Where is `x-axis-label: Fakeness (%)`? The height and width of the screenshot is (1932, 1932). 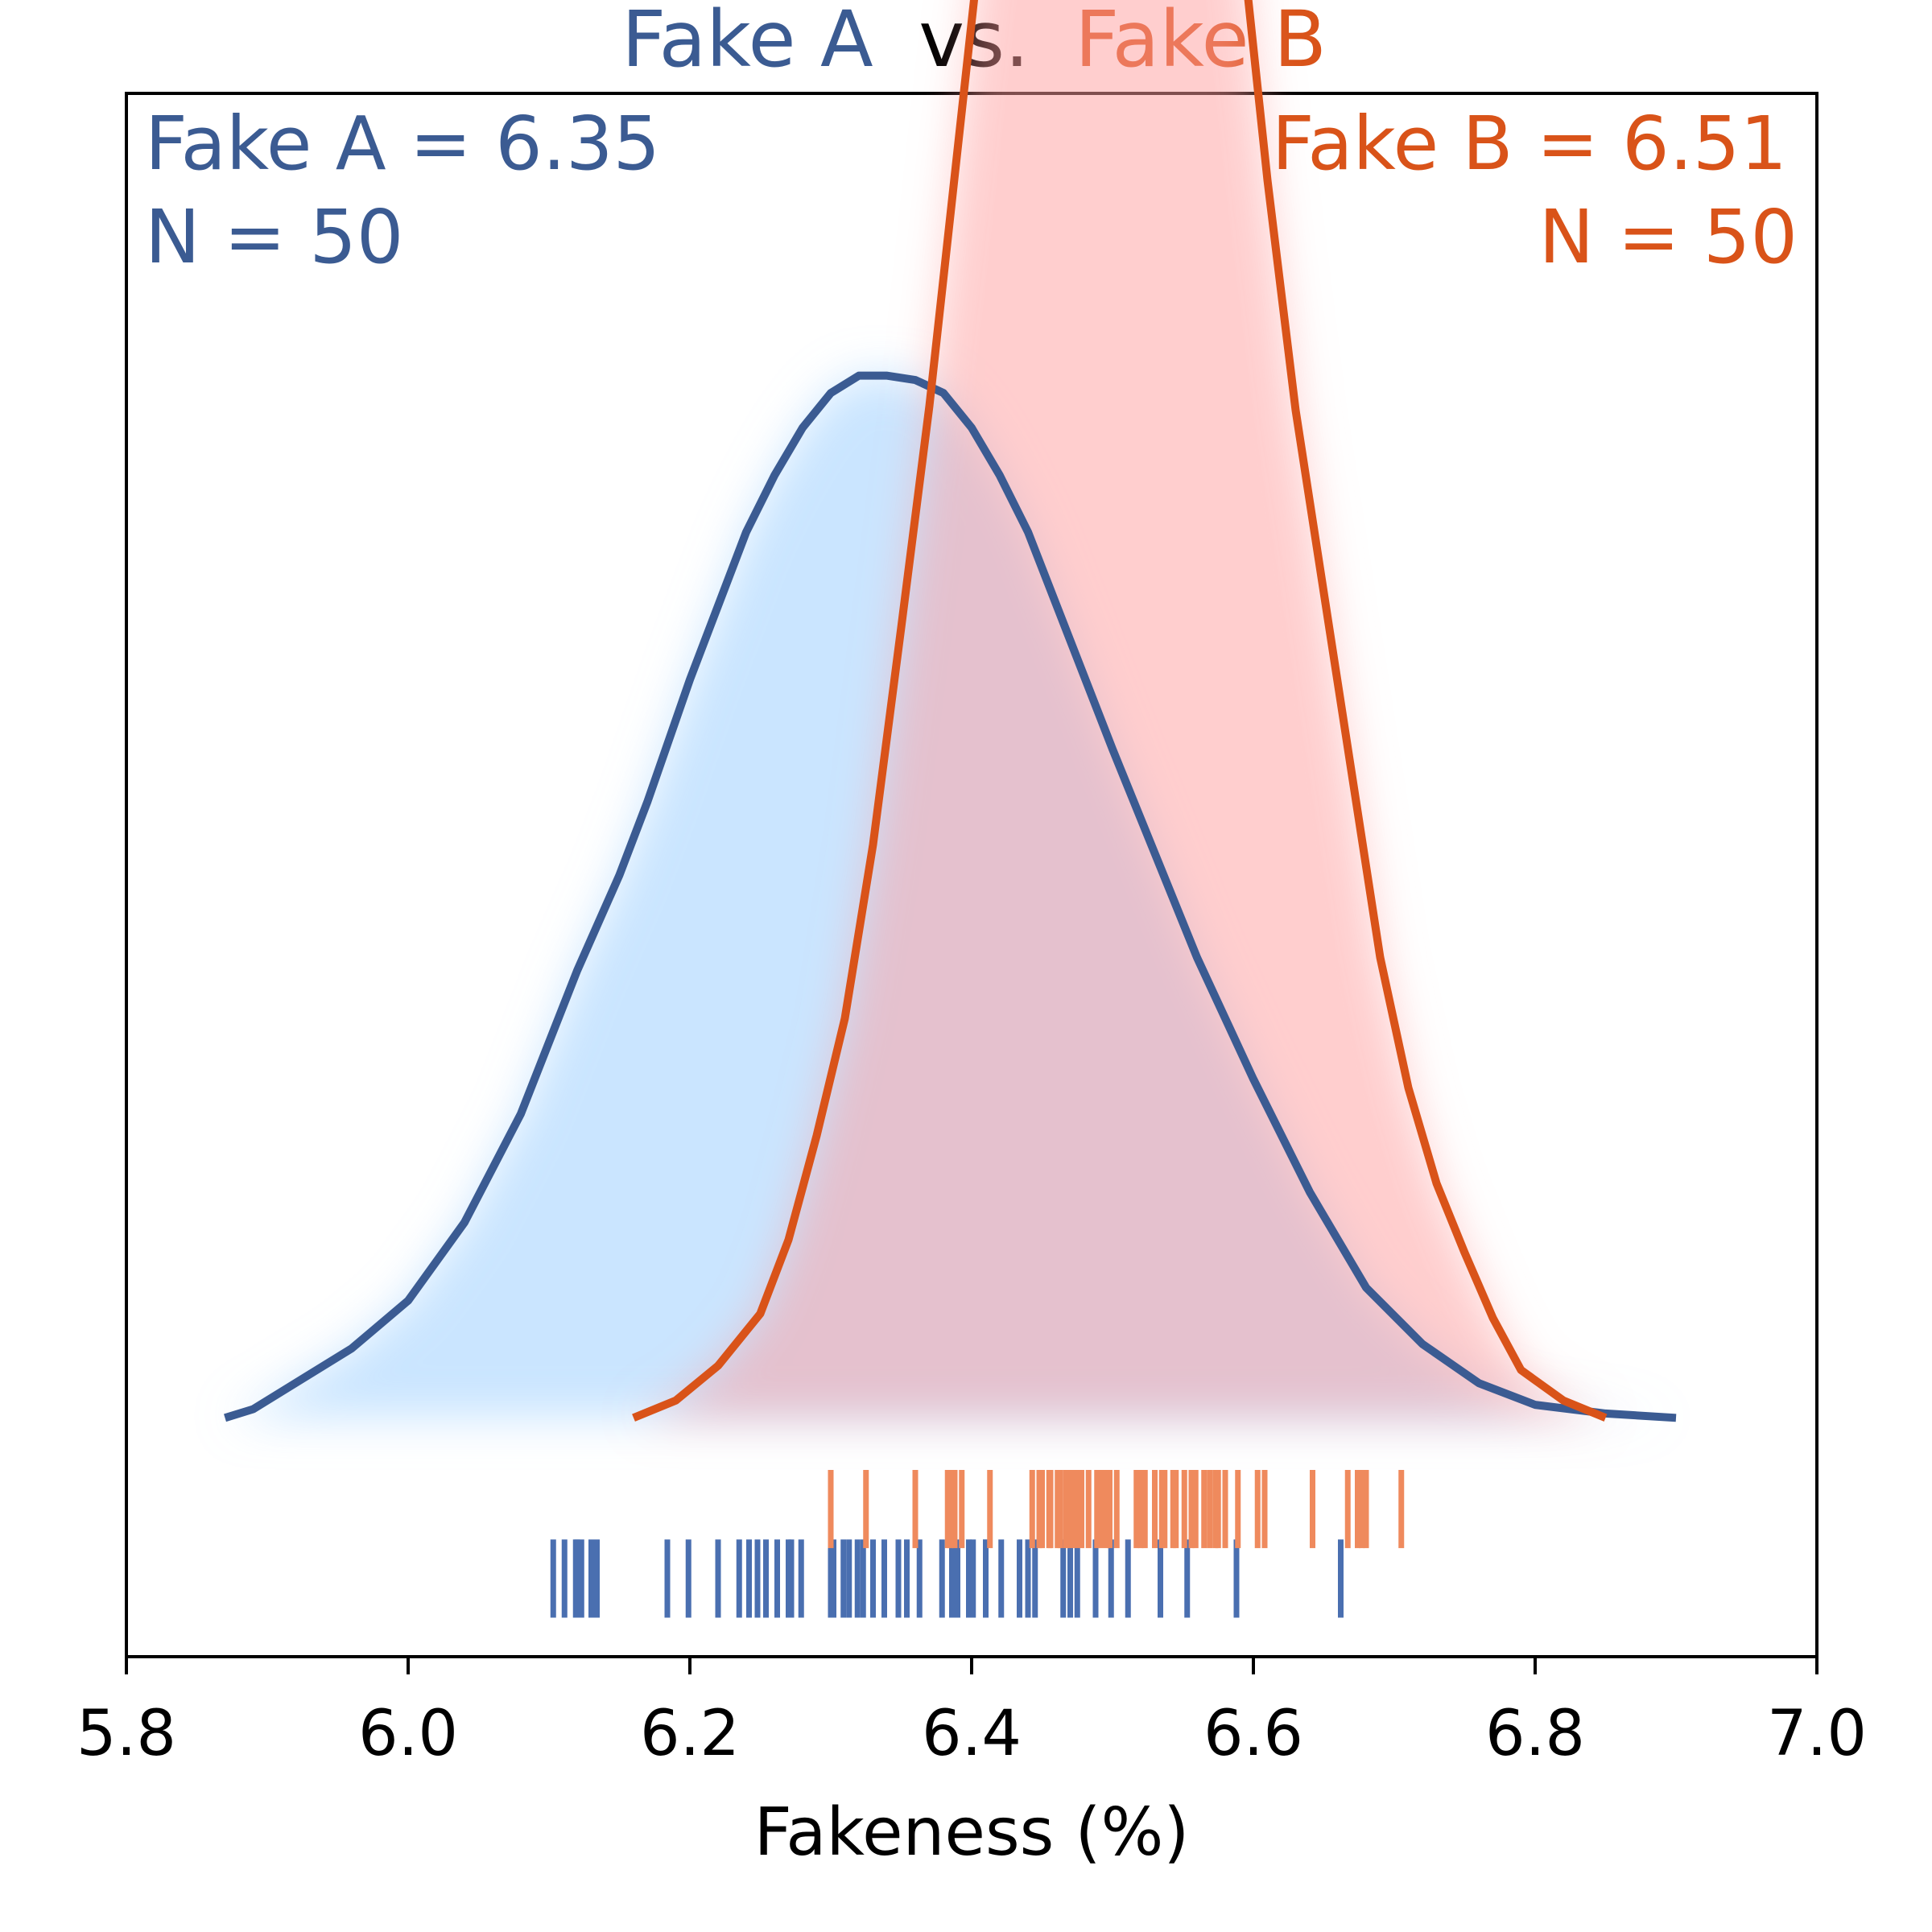
x-axis-label: Fakeness (%) is located at coordinates (972, 1832).